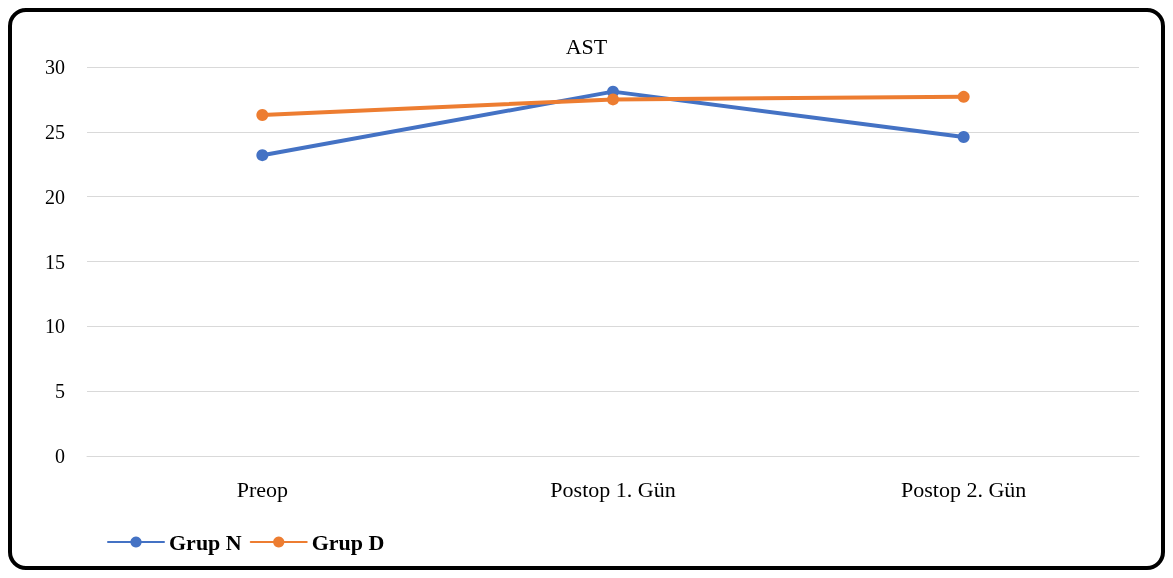  What do you see at coordinates (60, 391) in the screenshot?
I see `y-tick-label: 5` at bounding box center [60, 391].